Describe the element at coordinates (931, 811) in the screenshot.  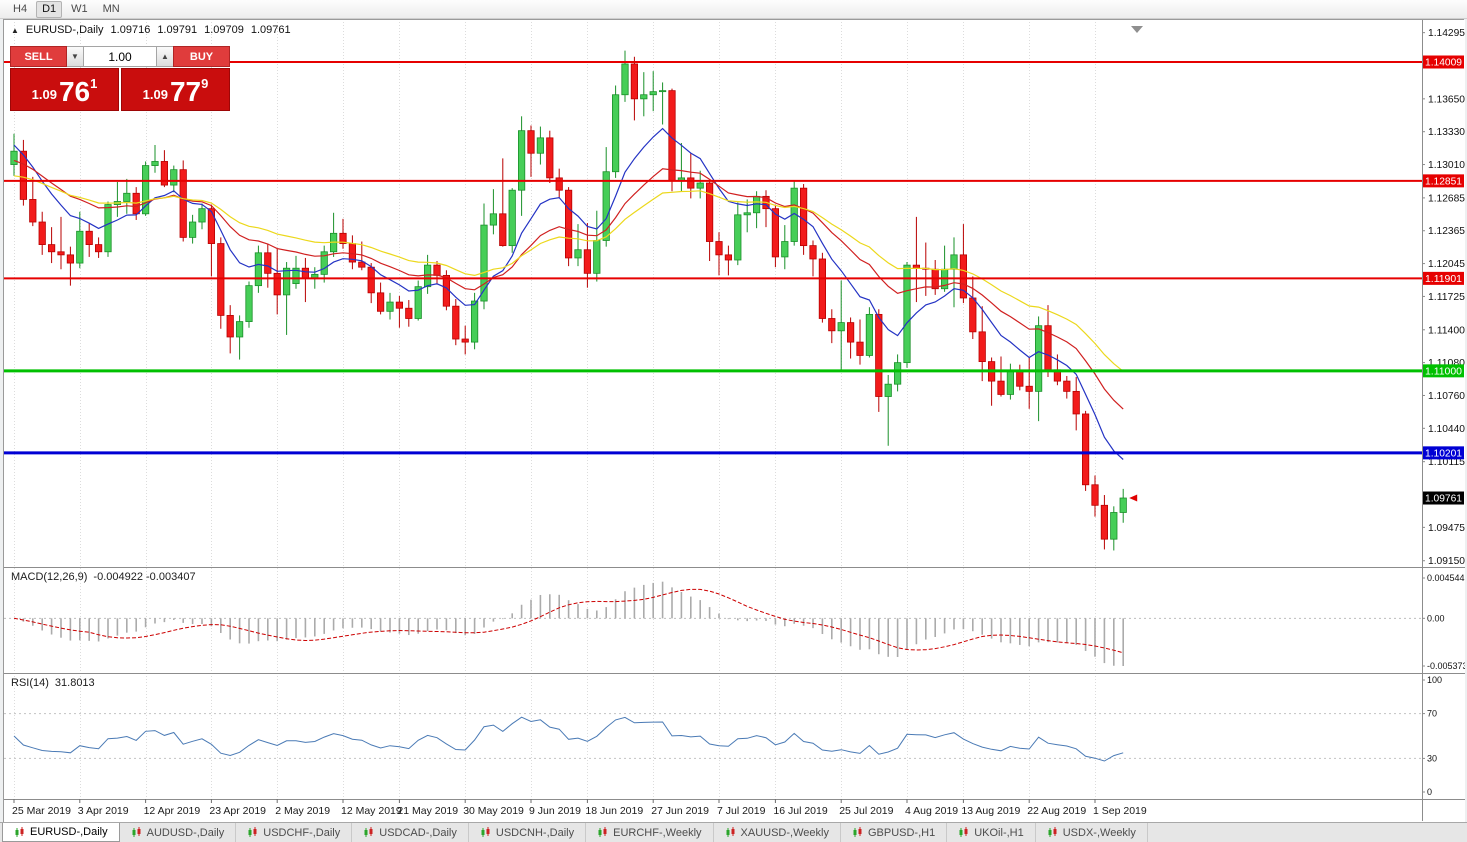
I see `date-tick-label: 4 Aug 2019` at that location.